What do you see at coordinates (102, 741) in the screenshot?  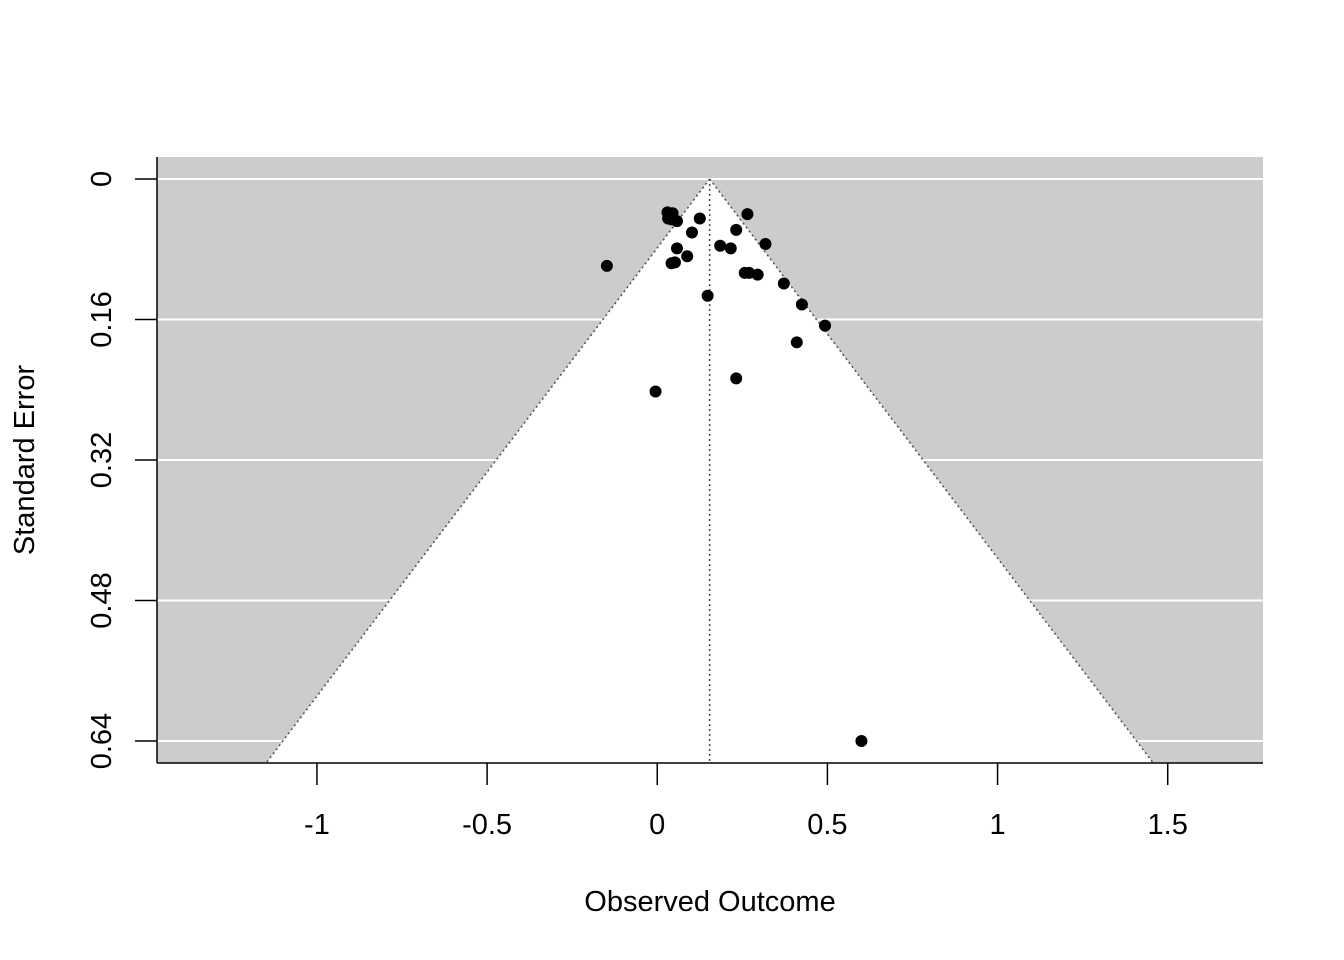 I see `y-tick-label-4: 0.64` at bounding box center [102, 741].